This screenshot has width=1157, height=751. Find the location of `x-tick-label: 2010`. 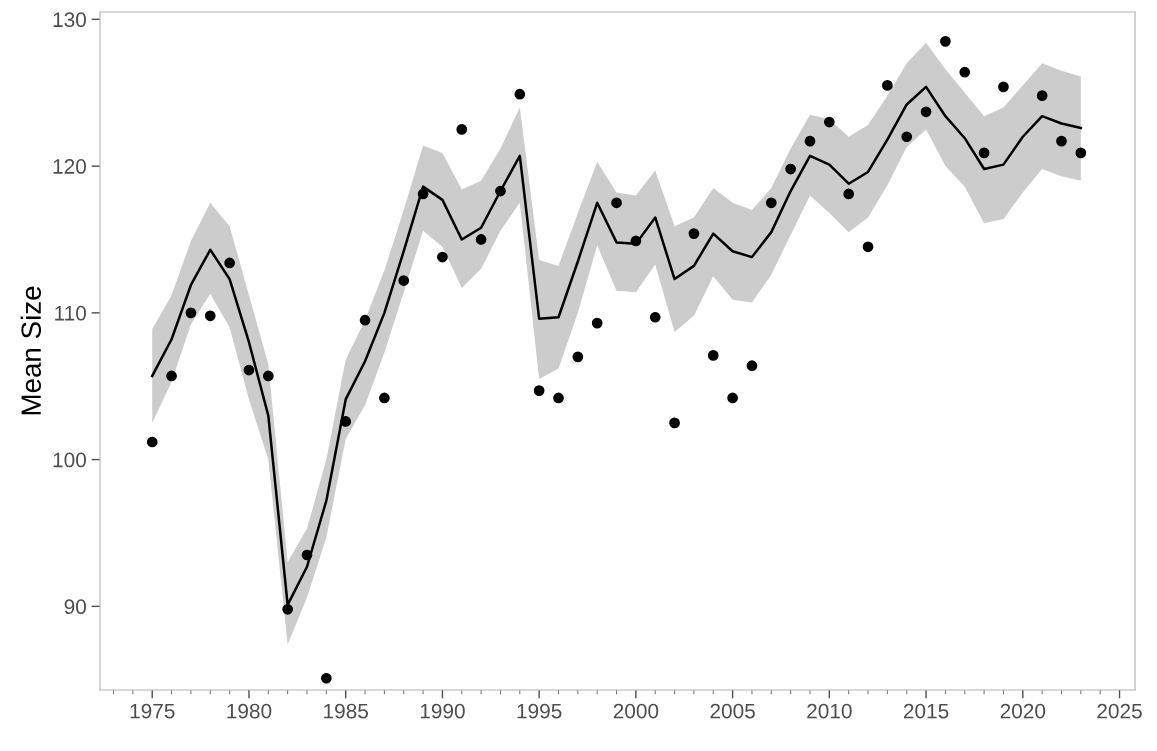

x-tick-label: 2010 is located at coordinates (829, 711).